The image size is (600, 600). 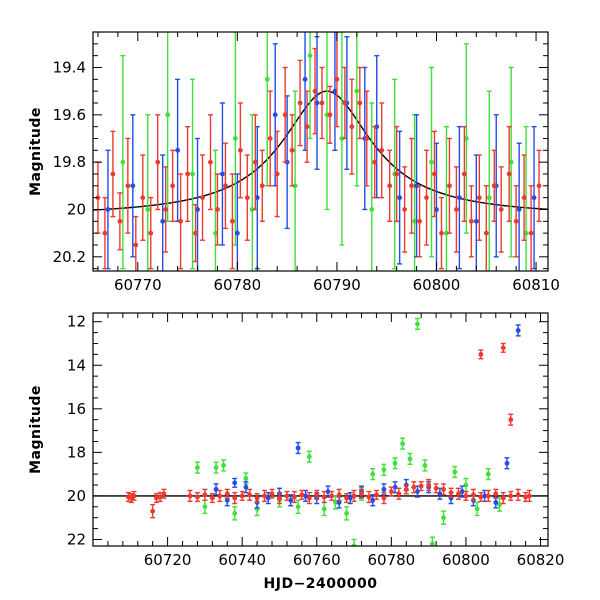 What do you see at coordinates (36, 429) in the screenshot?
I see `bottom-y-axis-label: Magnitude` at bounding box center [36, 429].